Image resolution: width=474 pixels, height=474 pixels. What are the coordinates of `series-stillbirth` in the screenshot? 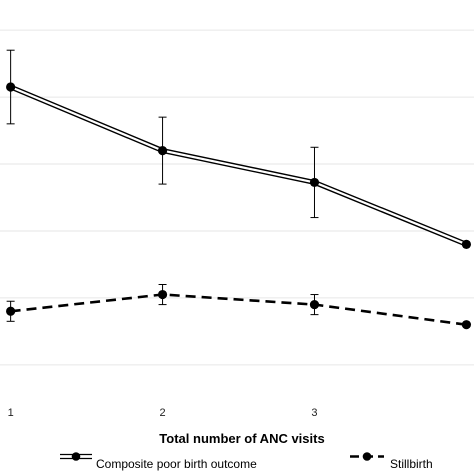 It's located at (239, 307).